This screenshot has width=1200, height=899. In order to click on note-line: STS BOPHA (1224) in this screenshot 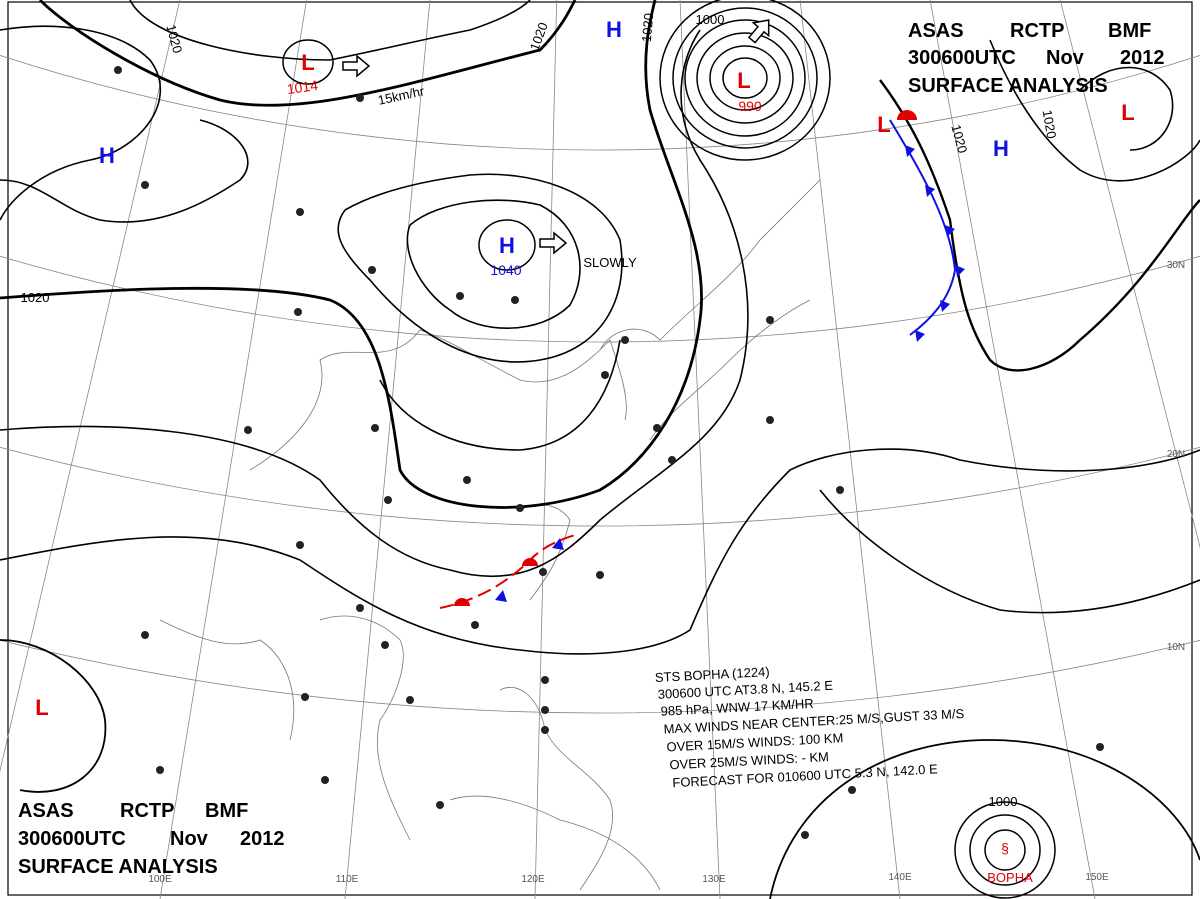, I will do `click(712, 674)`.